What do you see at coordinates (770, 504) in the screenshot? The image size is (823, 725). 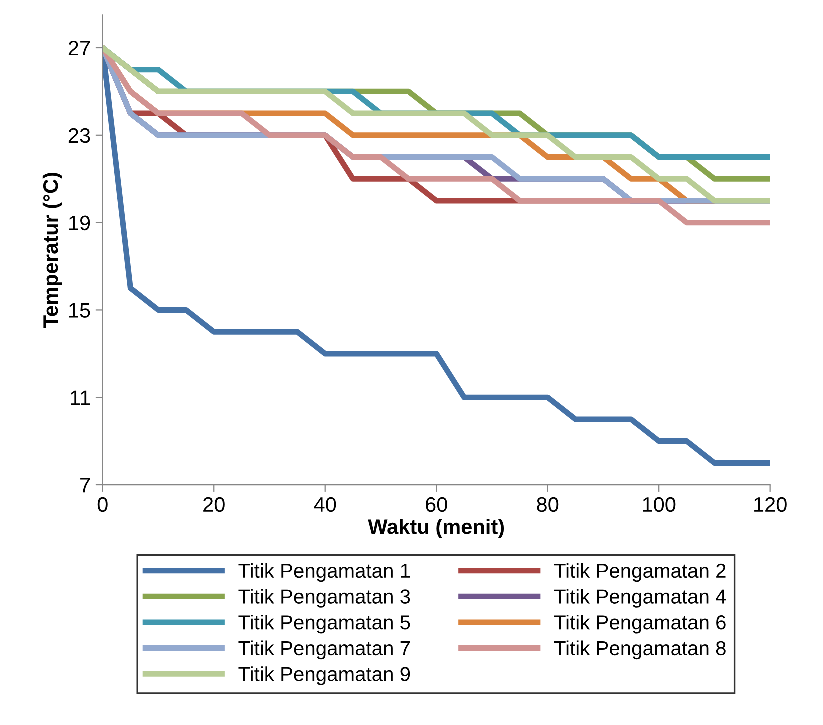 I see `x-tick-label: 120` at bounding box center [770, 504].